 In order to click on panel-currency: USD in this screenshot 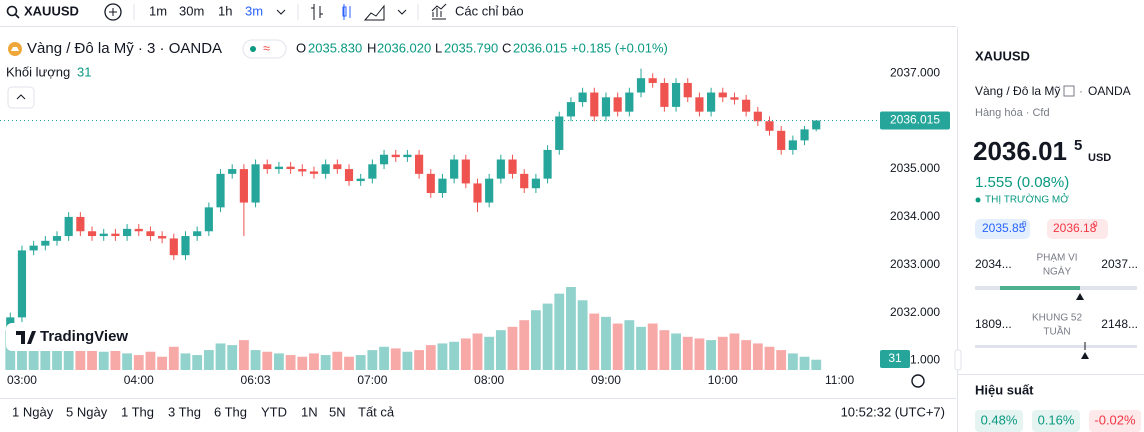, I will do `click(1099, 158)`.